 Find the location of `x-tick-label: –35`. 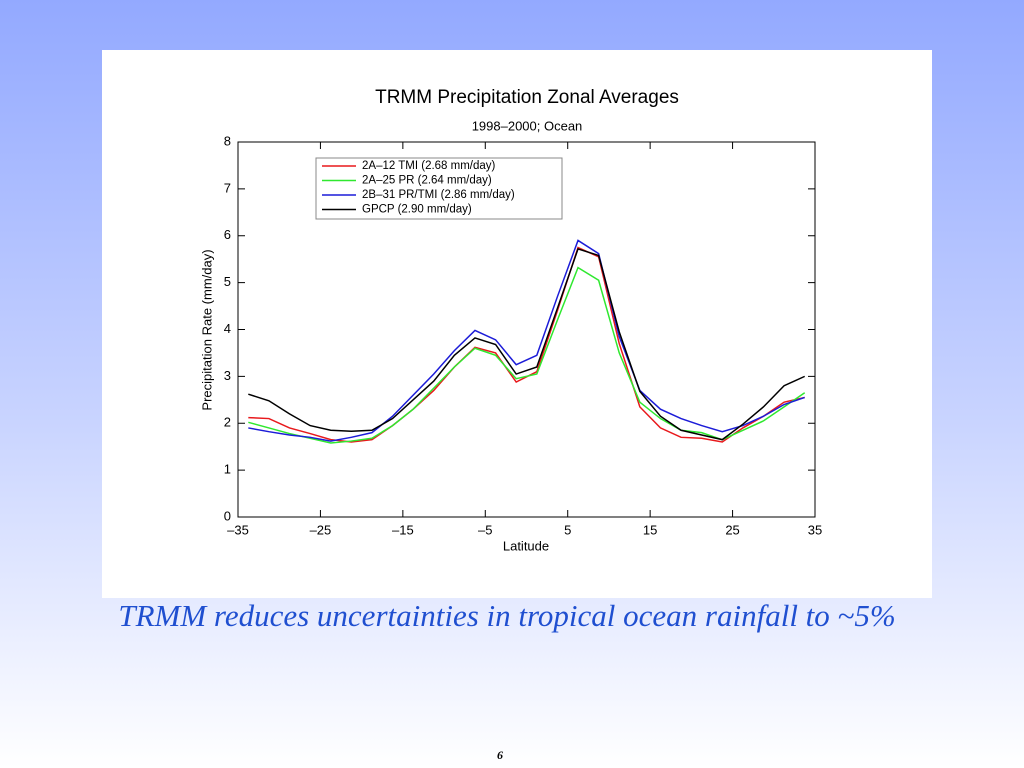

x-tick-label: –35 is located at coordinates (238, 529).